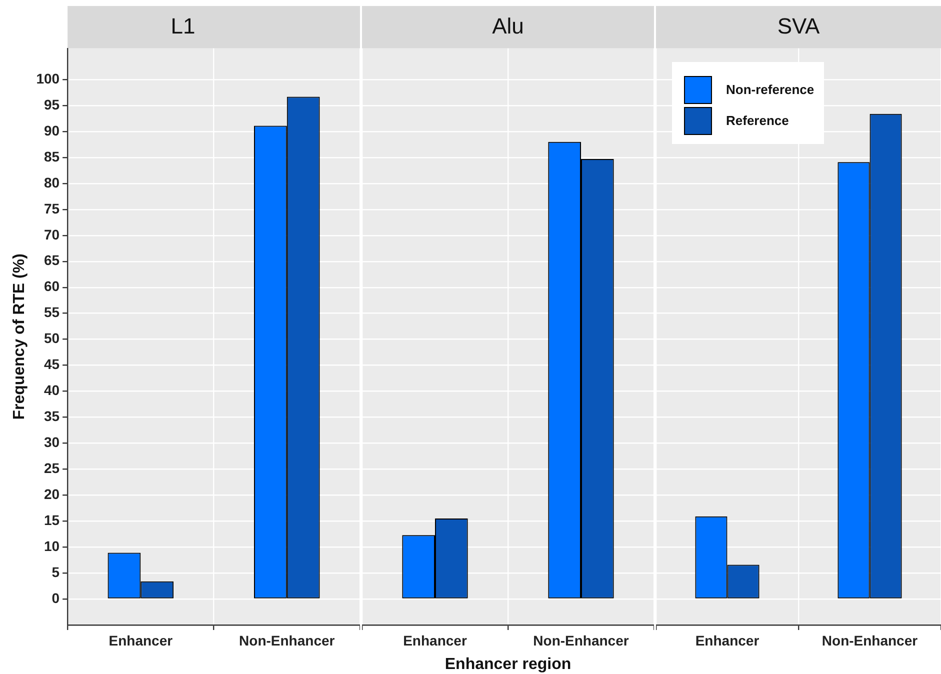 The height and width of the screenshot is (674, 941). Describe the element at coordinates (52, 338) in the screenshot. I see `y-tick-label: 50` at that location.